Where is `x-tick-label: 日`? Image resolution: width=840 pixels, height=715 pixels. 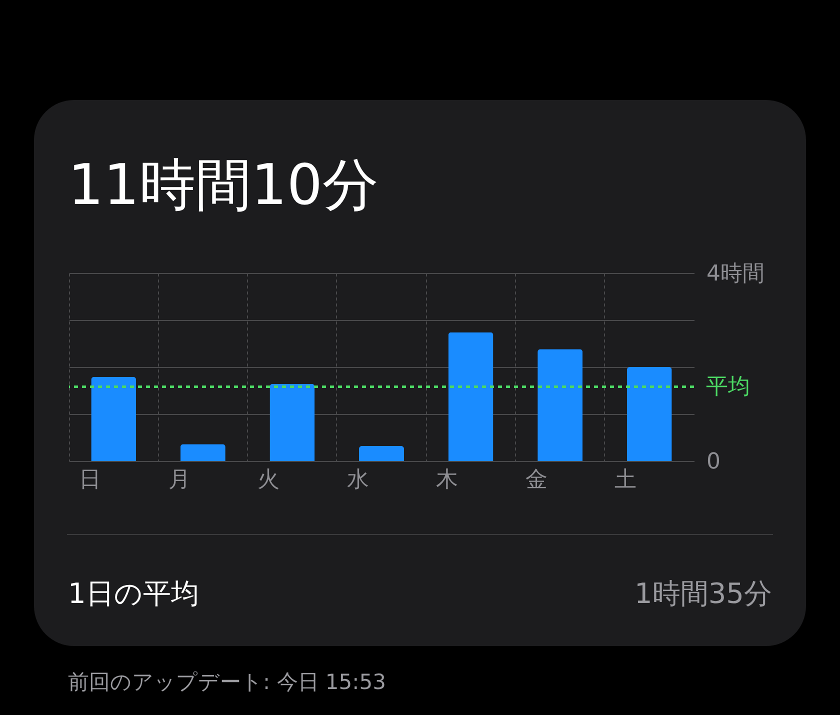
x-tick-label: 日 is located at coordinates (90, 480).